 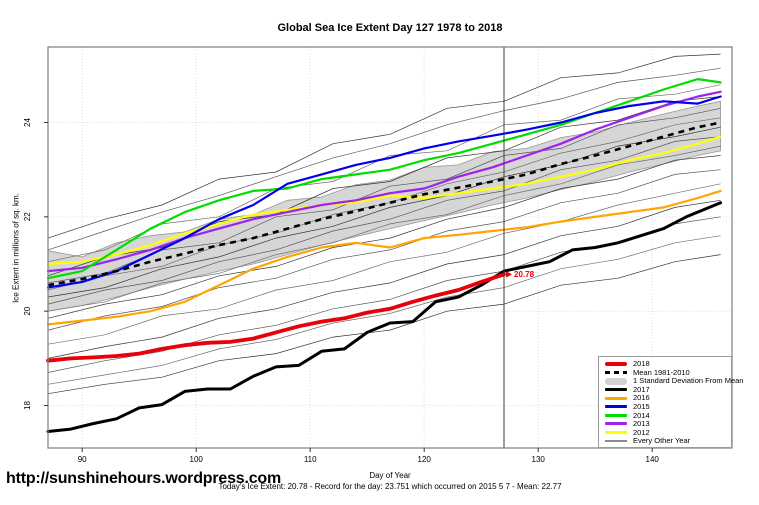 I want to click on legend-label: 2015, so click(x=641, y=406).